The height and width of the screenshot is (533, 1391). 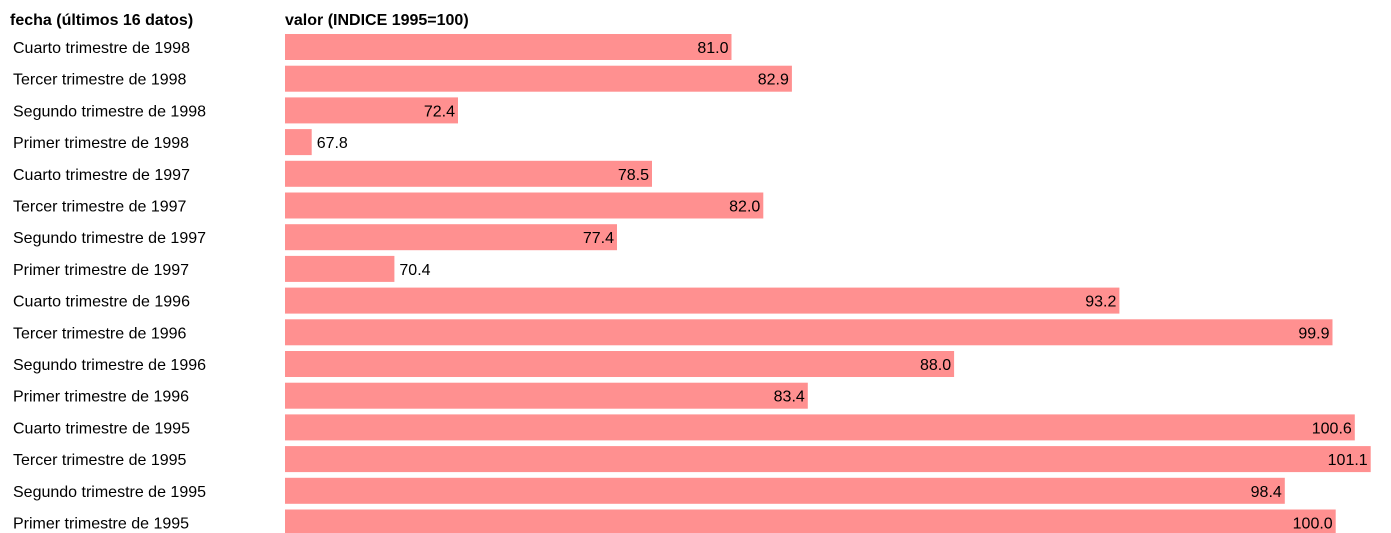 What do you see at coordinates (633, 175) in the screenshot?
I see `value-label: 78.5` at bounding box center [633, 175].